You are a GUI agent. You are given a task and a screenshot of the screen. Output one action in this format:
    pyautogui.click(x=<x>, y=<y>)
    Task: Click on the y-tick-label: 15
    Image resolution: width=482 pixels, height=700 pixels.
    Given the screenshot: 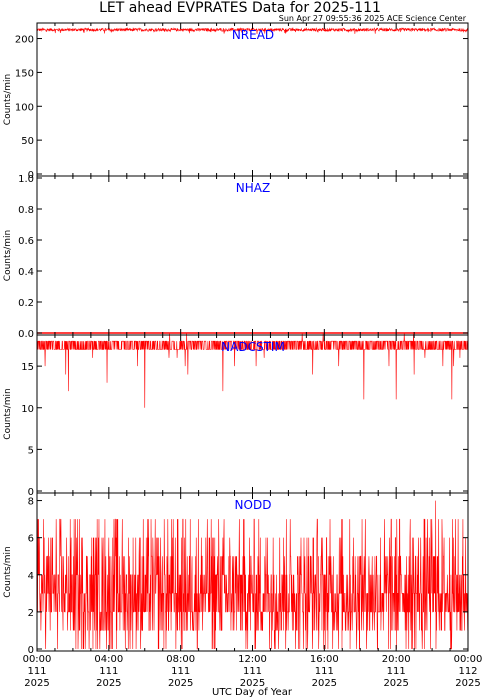 What is the action you would take?
    pyautogui.click(x=27, y=367)
    